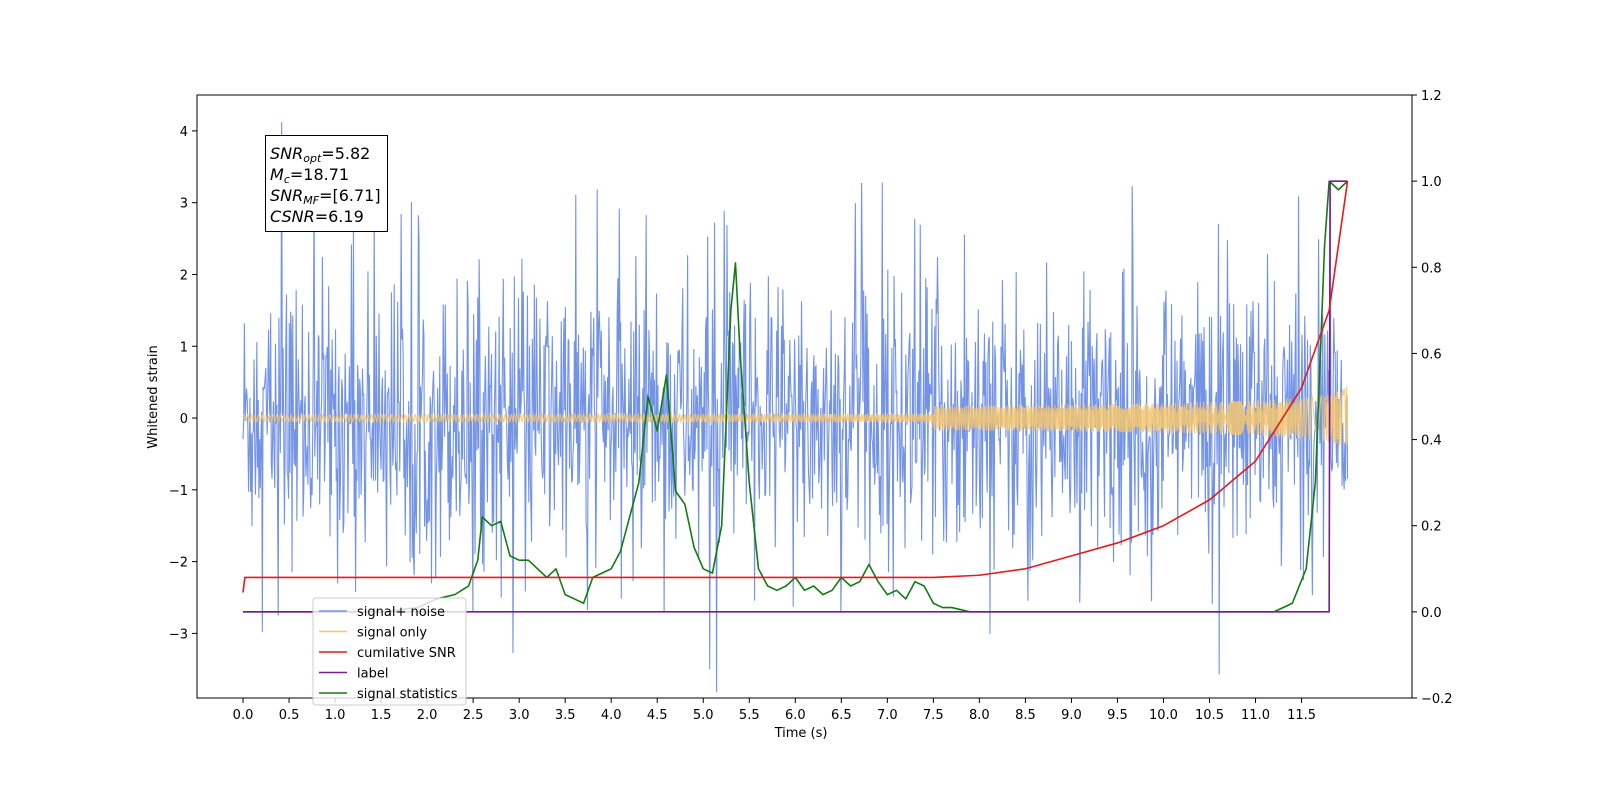 The width and height of the screenshot is (1600, 800). I want to click on y2-tick-label: −0.2, so click(1437, 699).